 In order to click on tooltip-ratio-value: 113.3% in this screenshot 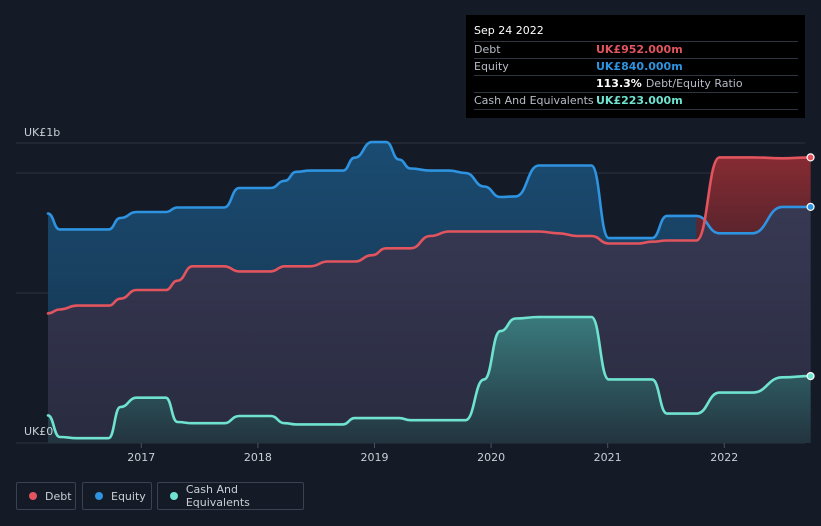, I will do `click(619, 83)`.